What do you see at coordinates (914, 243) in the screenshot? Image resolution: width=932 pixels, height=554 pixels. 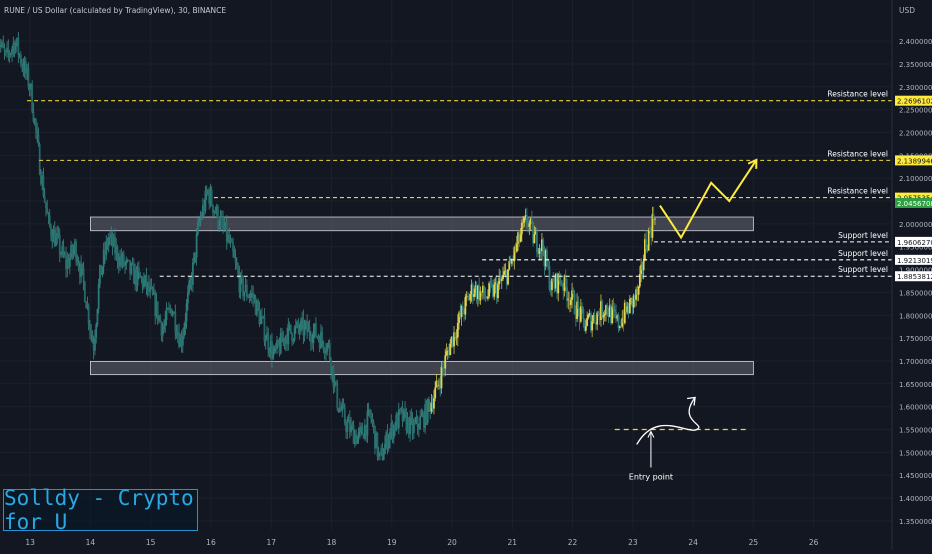 I see `price-tag-text: 1.9606270` at bounding box center [914, 243].